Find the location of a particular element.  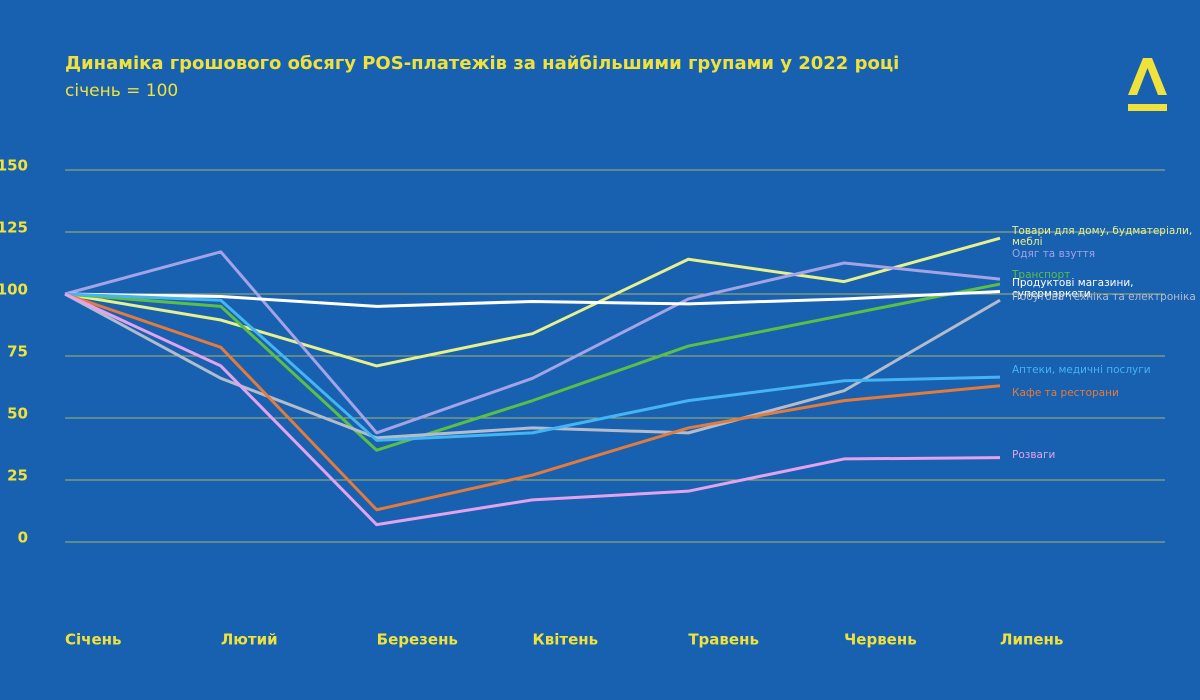

legend-label: Побутова техніка та електроніка is located at coordinates (1104, 298).